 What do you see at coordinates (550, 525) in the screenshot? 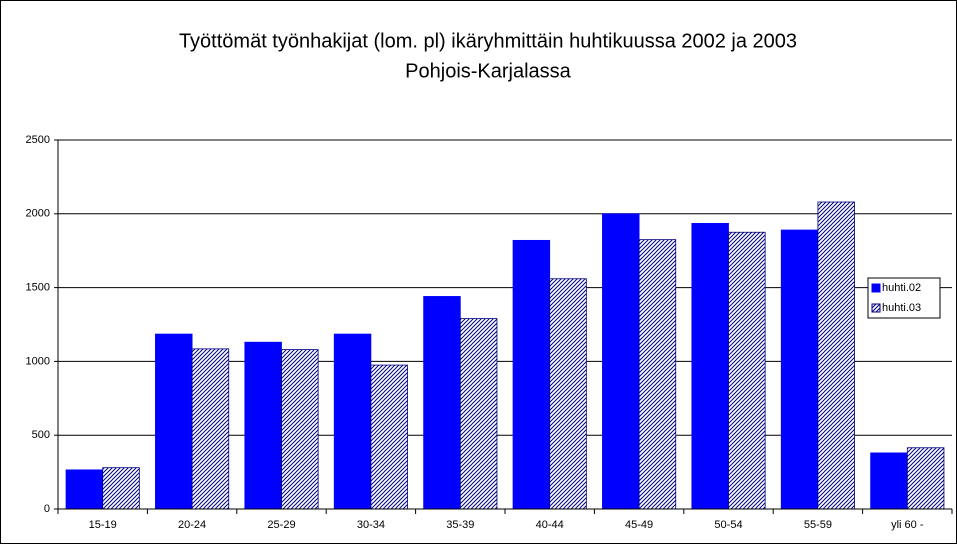
I see `x-tick-label: 40-44` at bounding box center [550, 525].